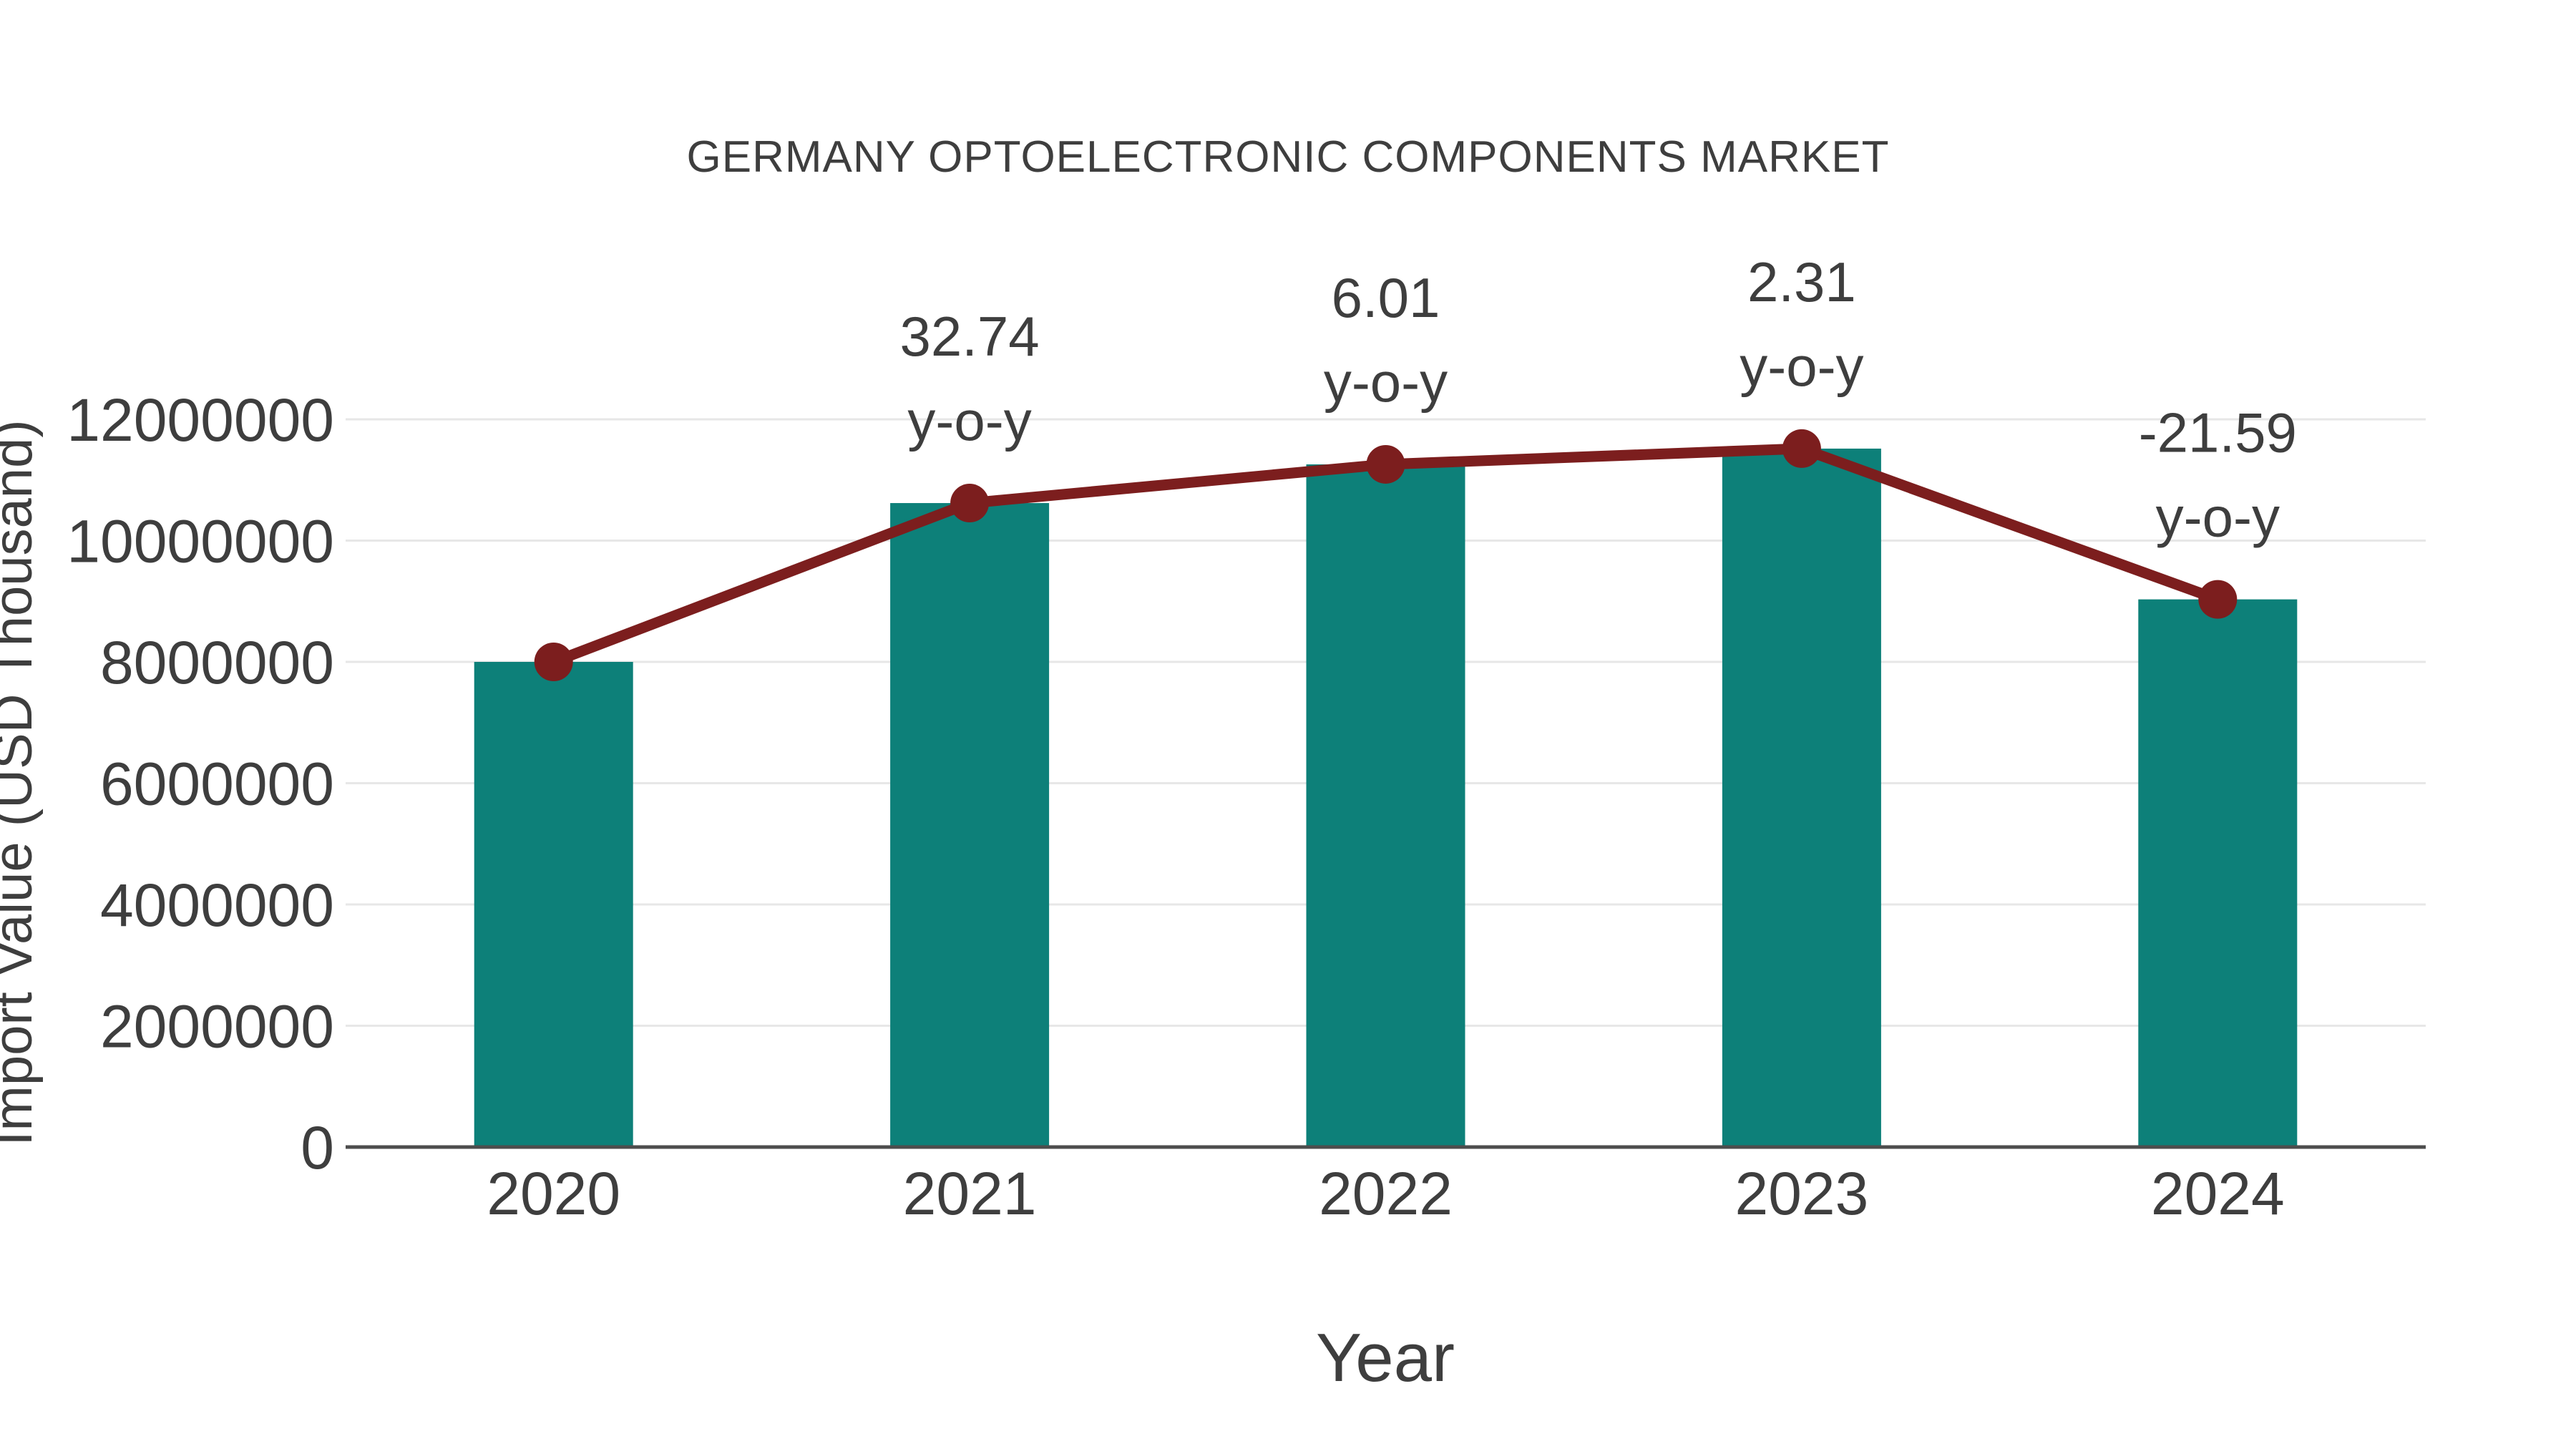 The image size is (2576, 1449). Describe the element at coordinates (2218, 432) in the screenshot. I see `yoy-value-2024: -21.59` at that location.